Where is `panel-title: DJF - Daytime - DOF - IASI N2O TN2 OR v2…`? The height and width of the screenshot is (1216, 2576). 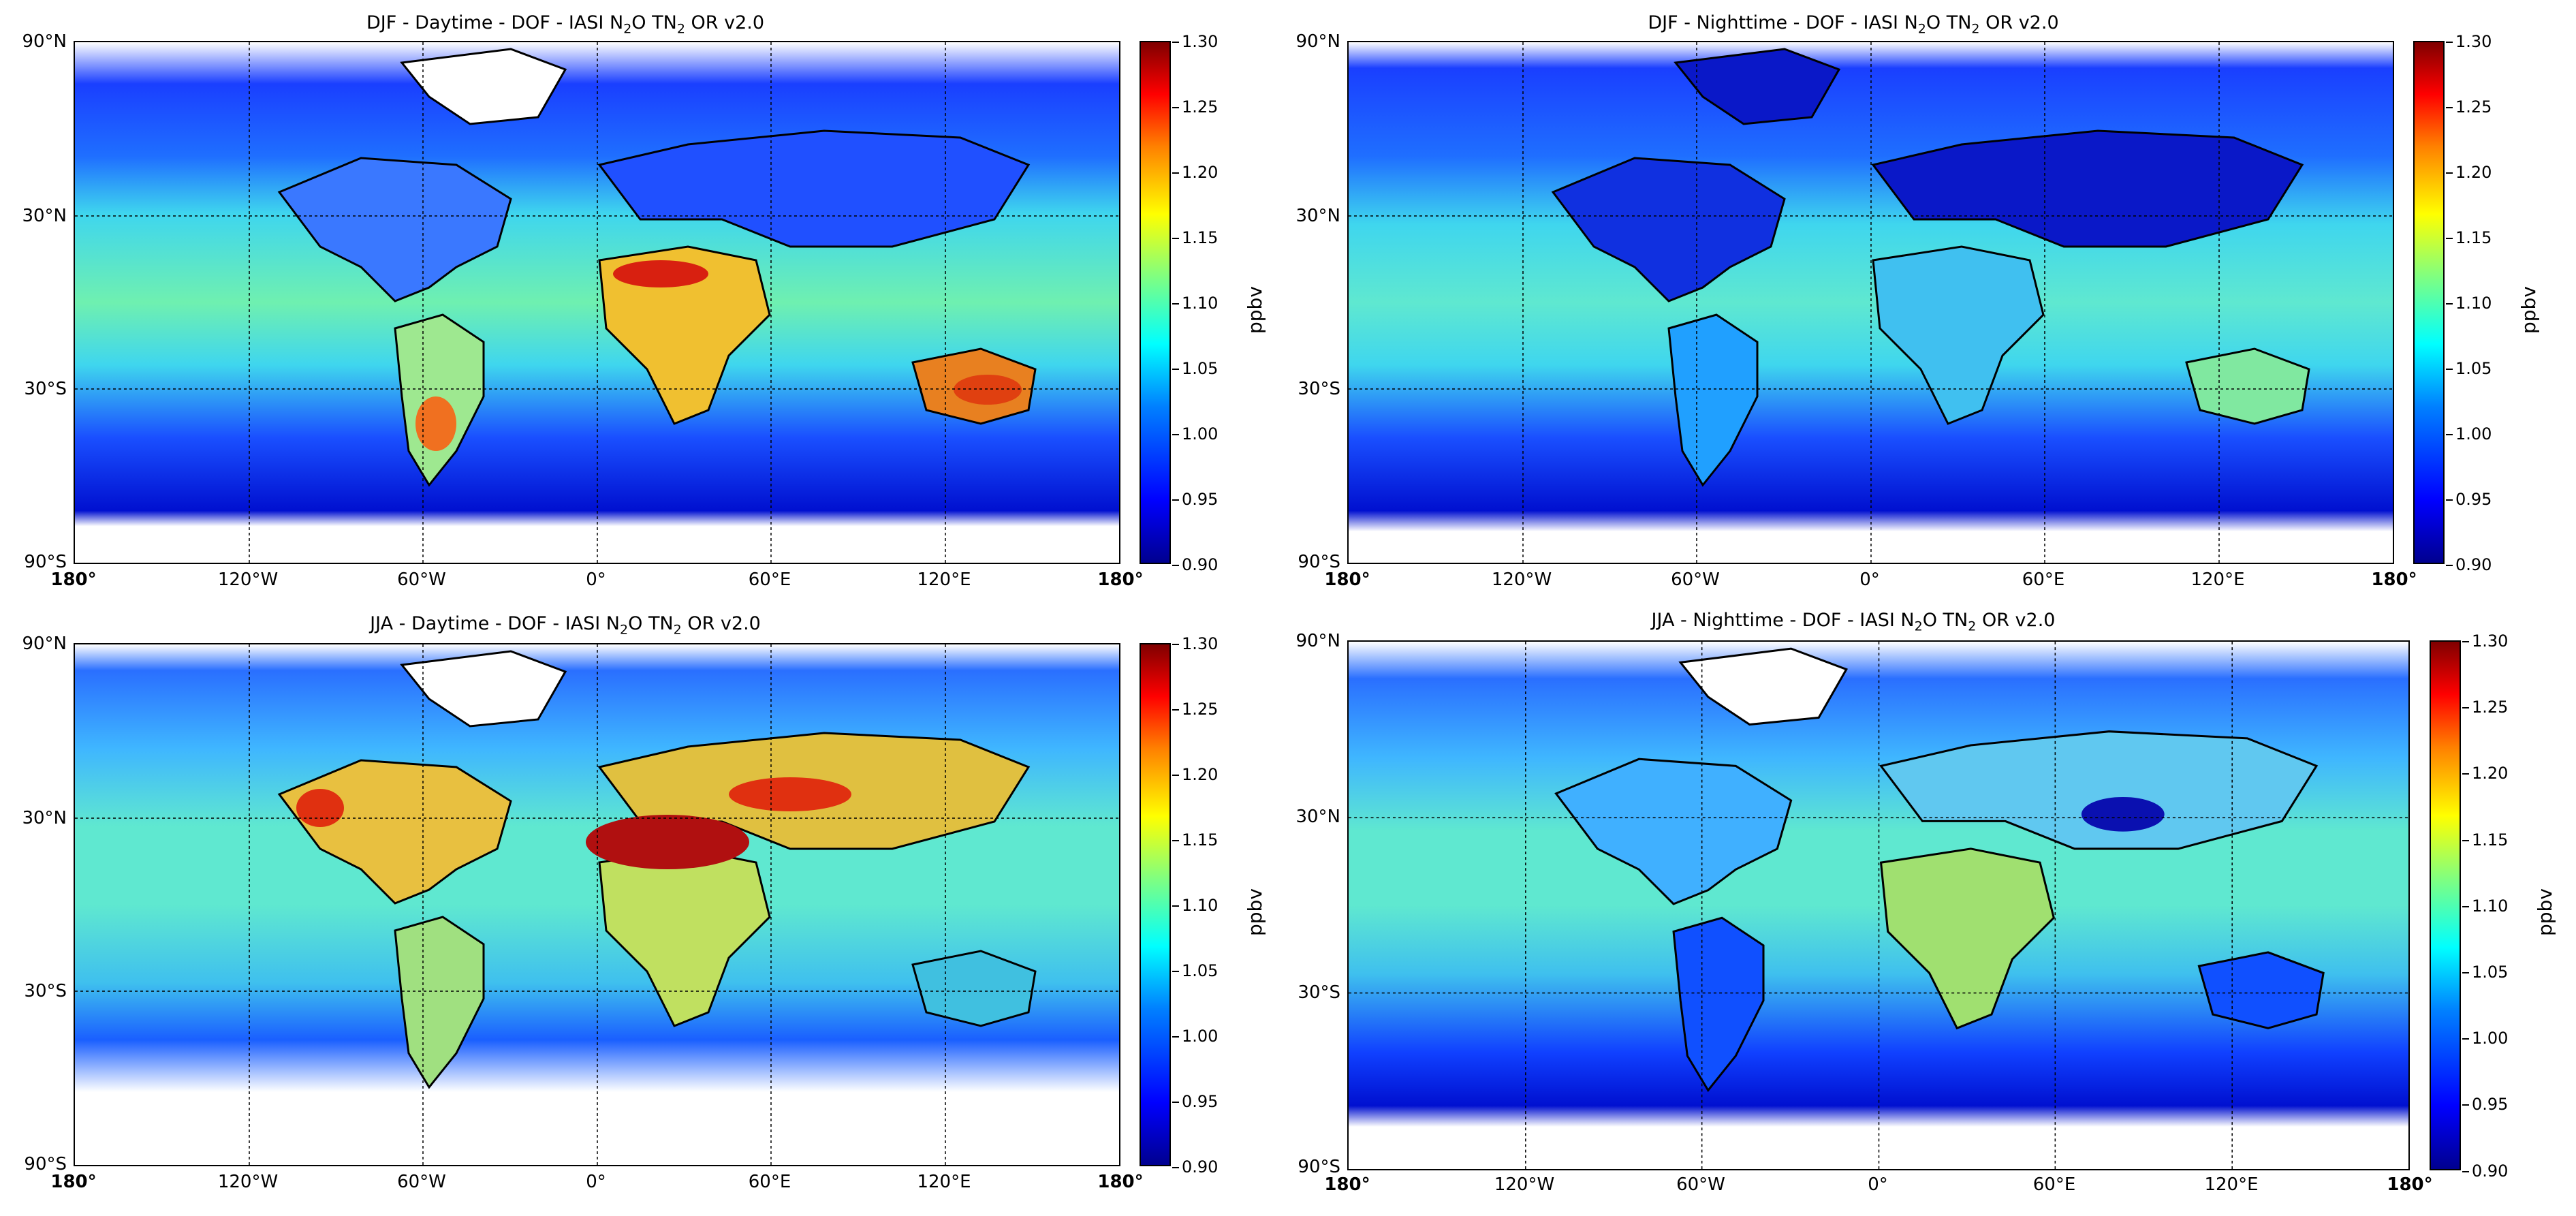
panel-title: DJF - Daytime - DOF - IASI N2O TN2 OR v2… is located at coordinates (565, 25).